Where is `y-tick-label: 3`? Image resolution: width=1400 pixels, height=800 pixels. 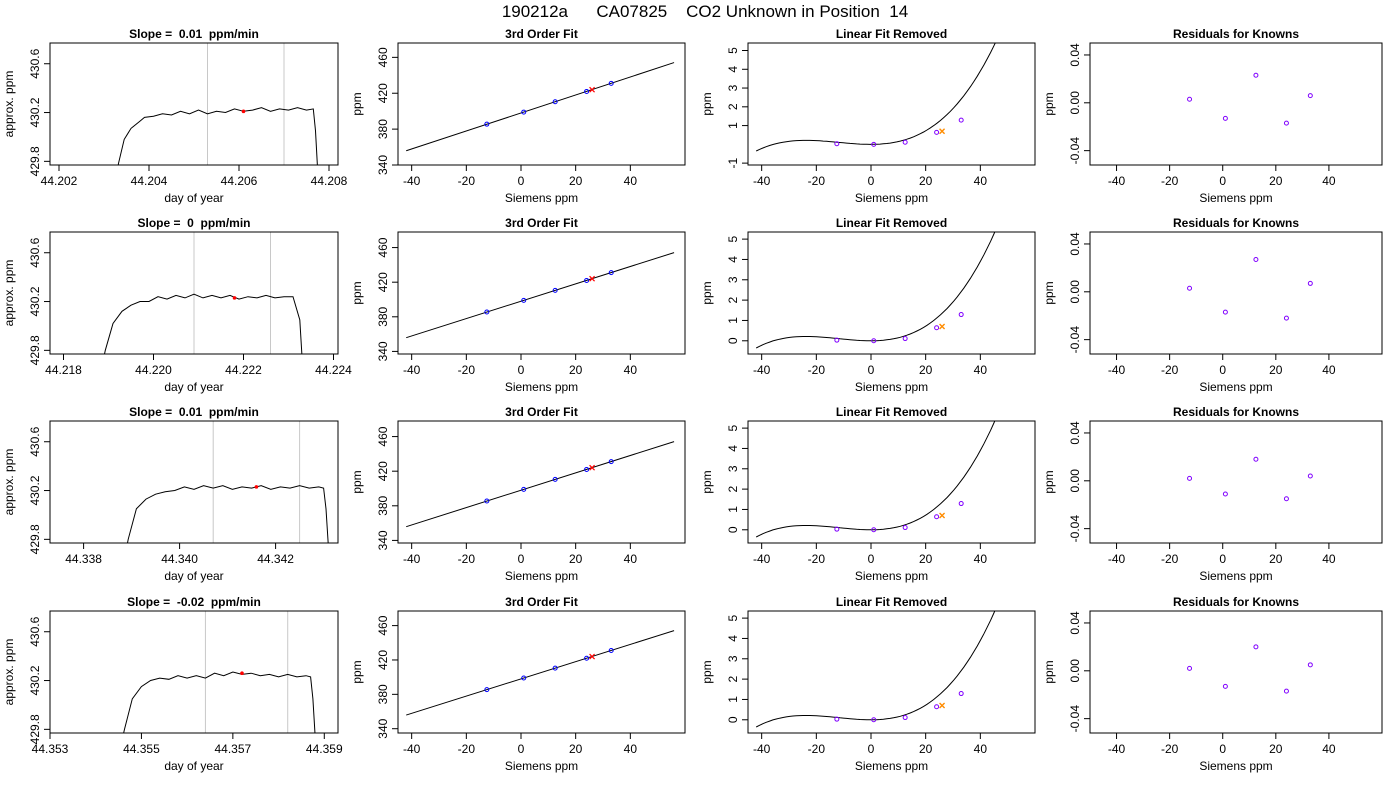
y-tick-label: 3 is located at coordinates (733, 658).